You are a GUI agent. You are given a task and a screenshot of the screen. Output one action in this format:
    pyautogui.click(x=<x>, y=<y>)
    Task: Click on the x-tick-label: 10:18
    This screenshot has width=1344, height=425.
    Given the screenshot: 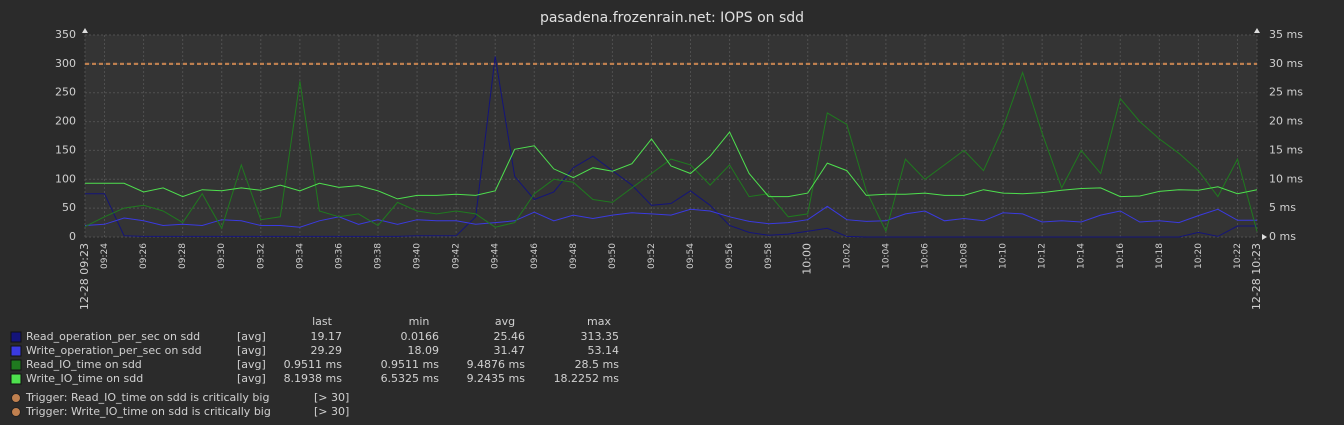 What is the action you would take?
    pyautogui.click(x=1160, y=256)
    